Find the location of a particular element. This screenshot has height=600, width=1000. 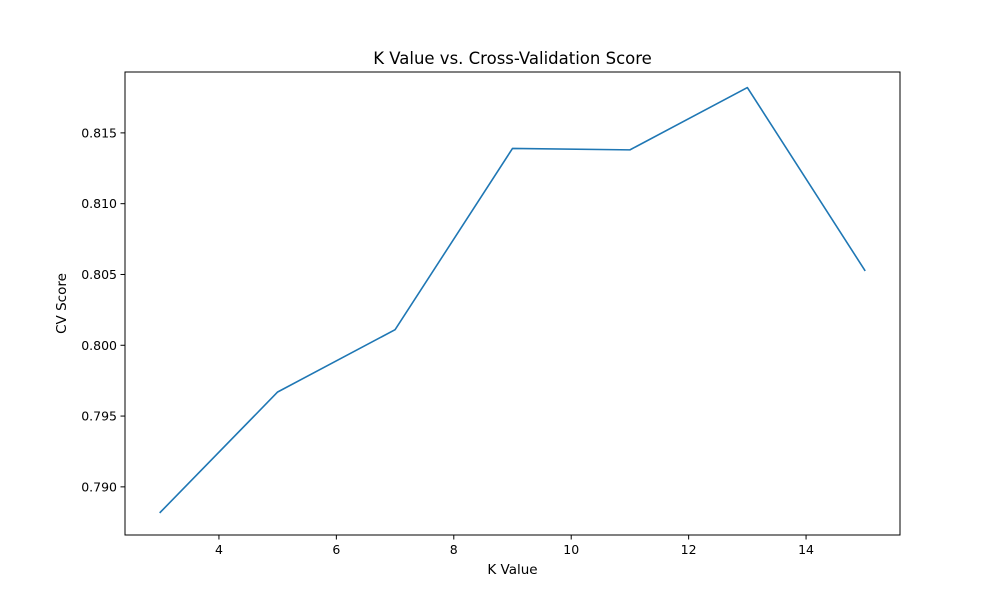

x-axis-ticks: 4 6 8 10 12 14 is located at coordinates (514, 546).